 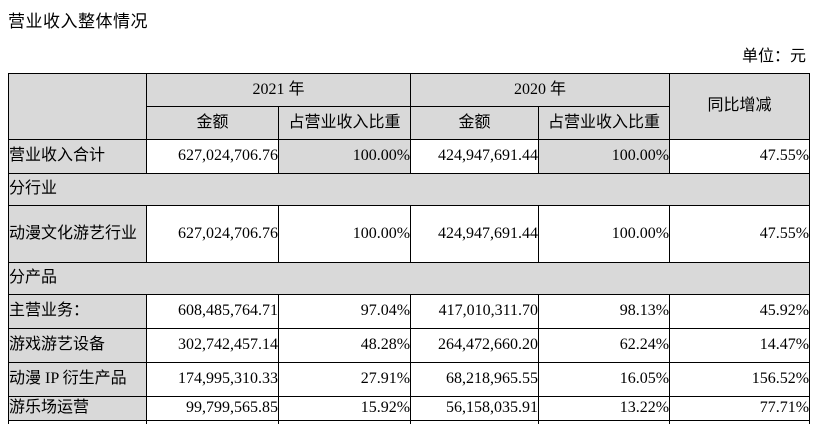 I want to click on header-yoy: 同比增减, so click(x=740, y=106).